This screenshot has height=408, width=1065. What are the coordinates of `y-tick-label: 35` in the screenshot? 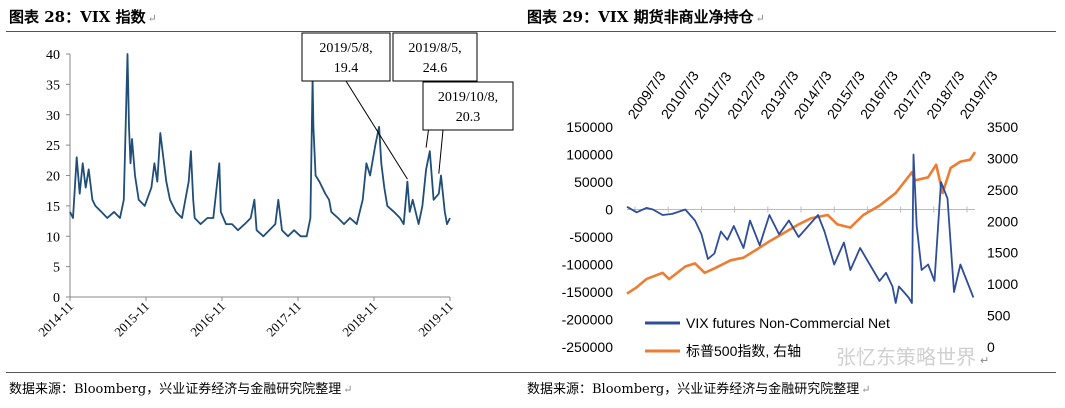 It's located at (53, 85).